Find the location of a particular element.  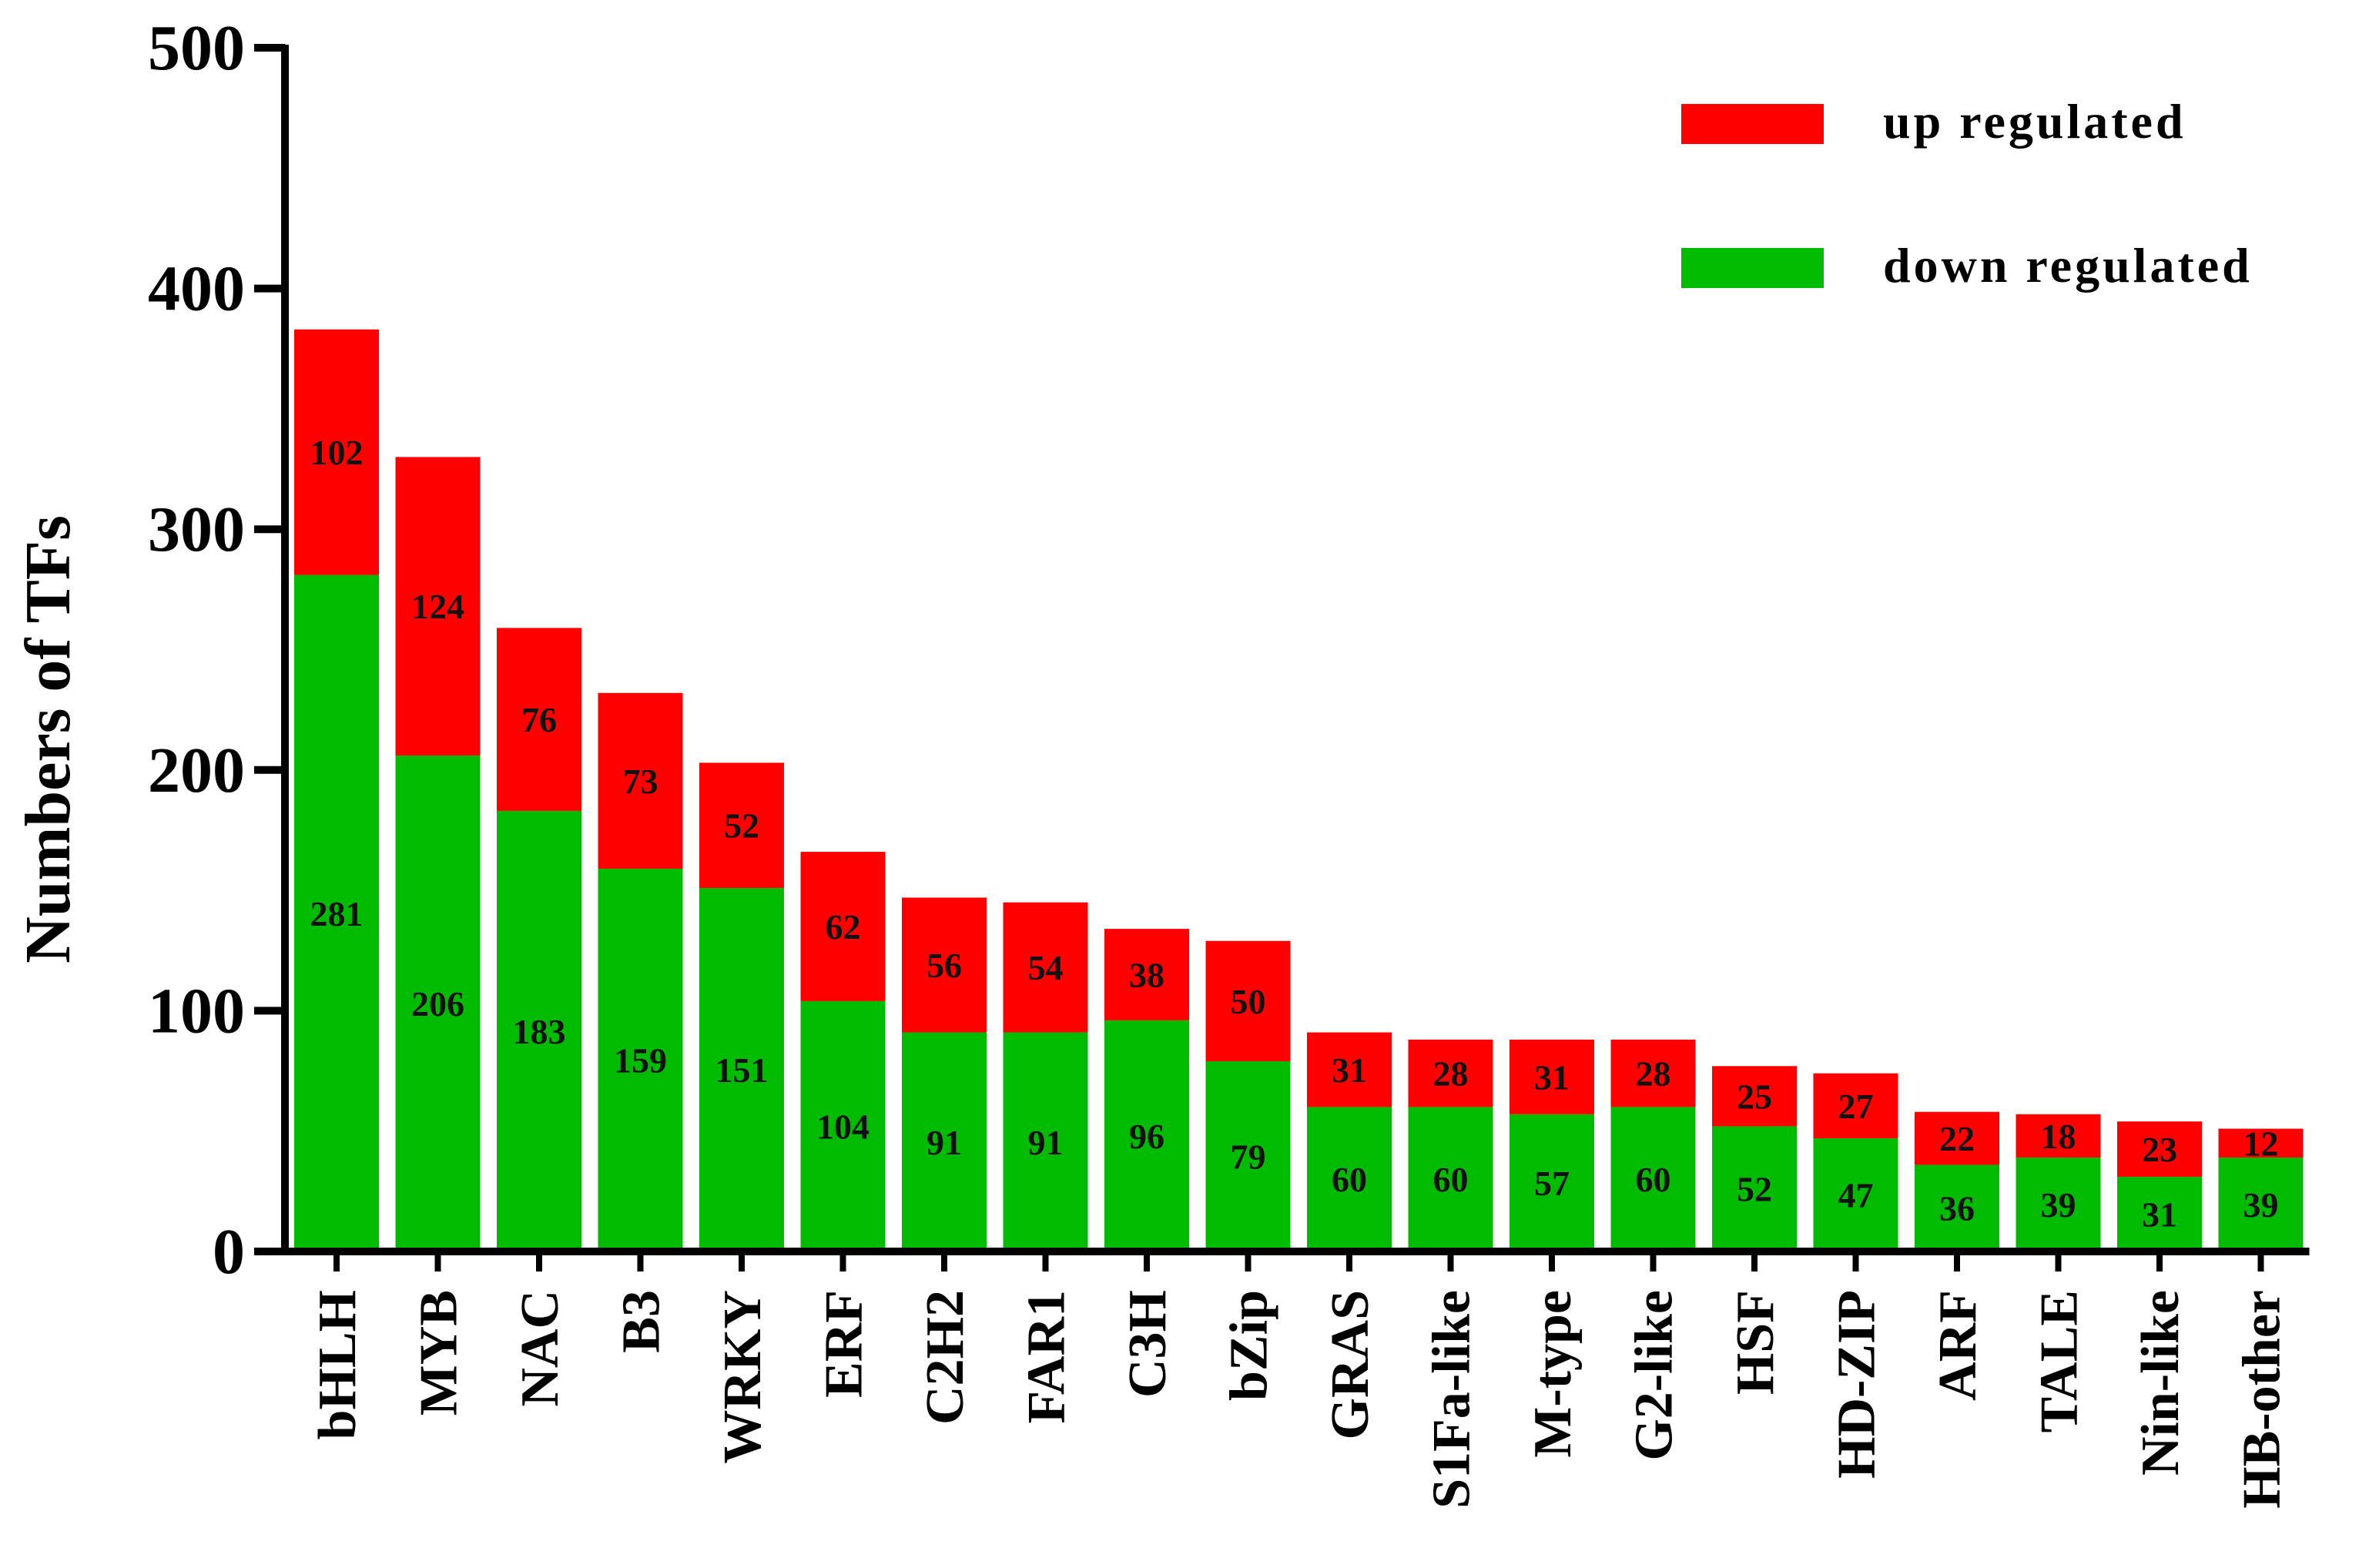

bar-up-gras is located at coordinates (1349, 1069).